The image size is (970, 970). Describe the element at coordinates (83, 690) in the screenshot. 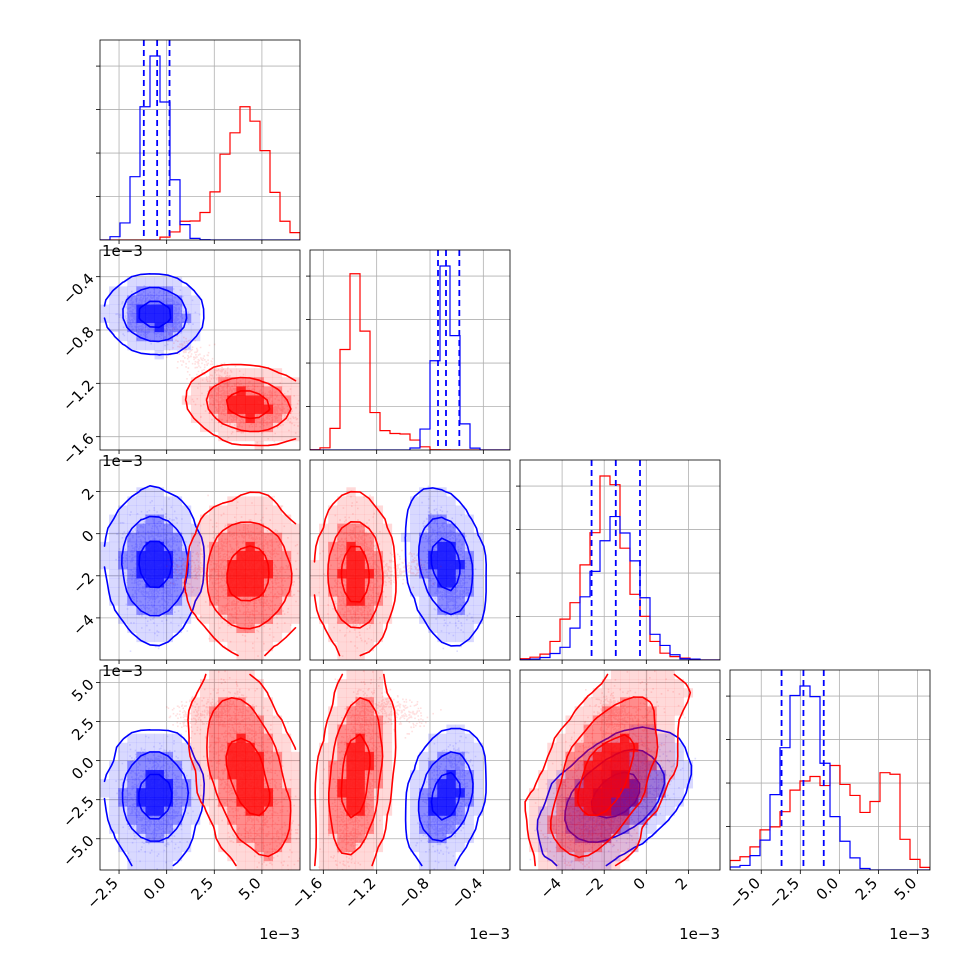

I see `y-tick-label: 5.0` at that location.